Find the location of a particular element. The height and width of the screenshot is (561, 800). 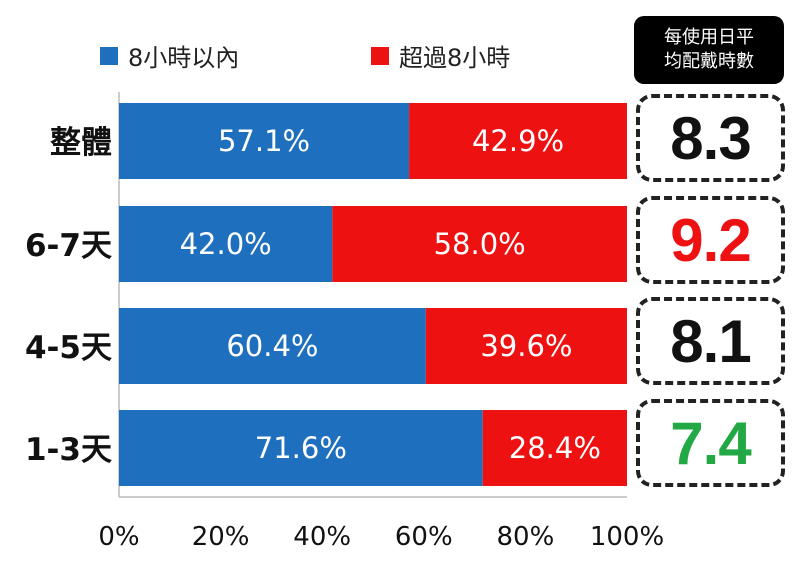

average-value-1-3: 7.4 is located at coordinates (710, 443).